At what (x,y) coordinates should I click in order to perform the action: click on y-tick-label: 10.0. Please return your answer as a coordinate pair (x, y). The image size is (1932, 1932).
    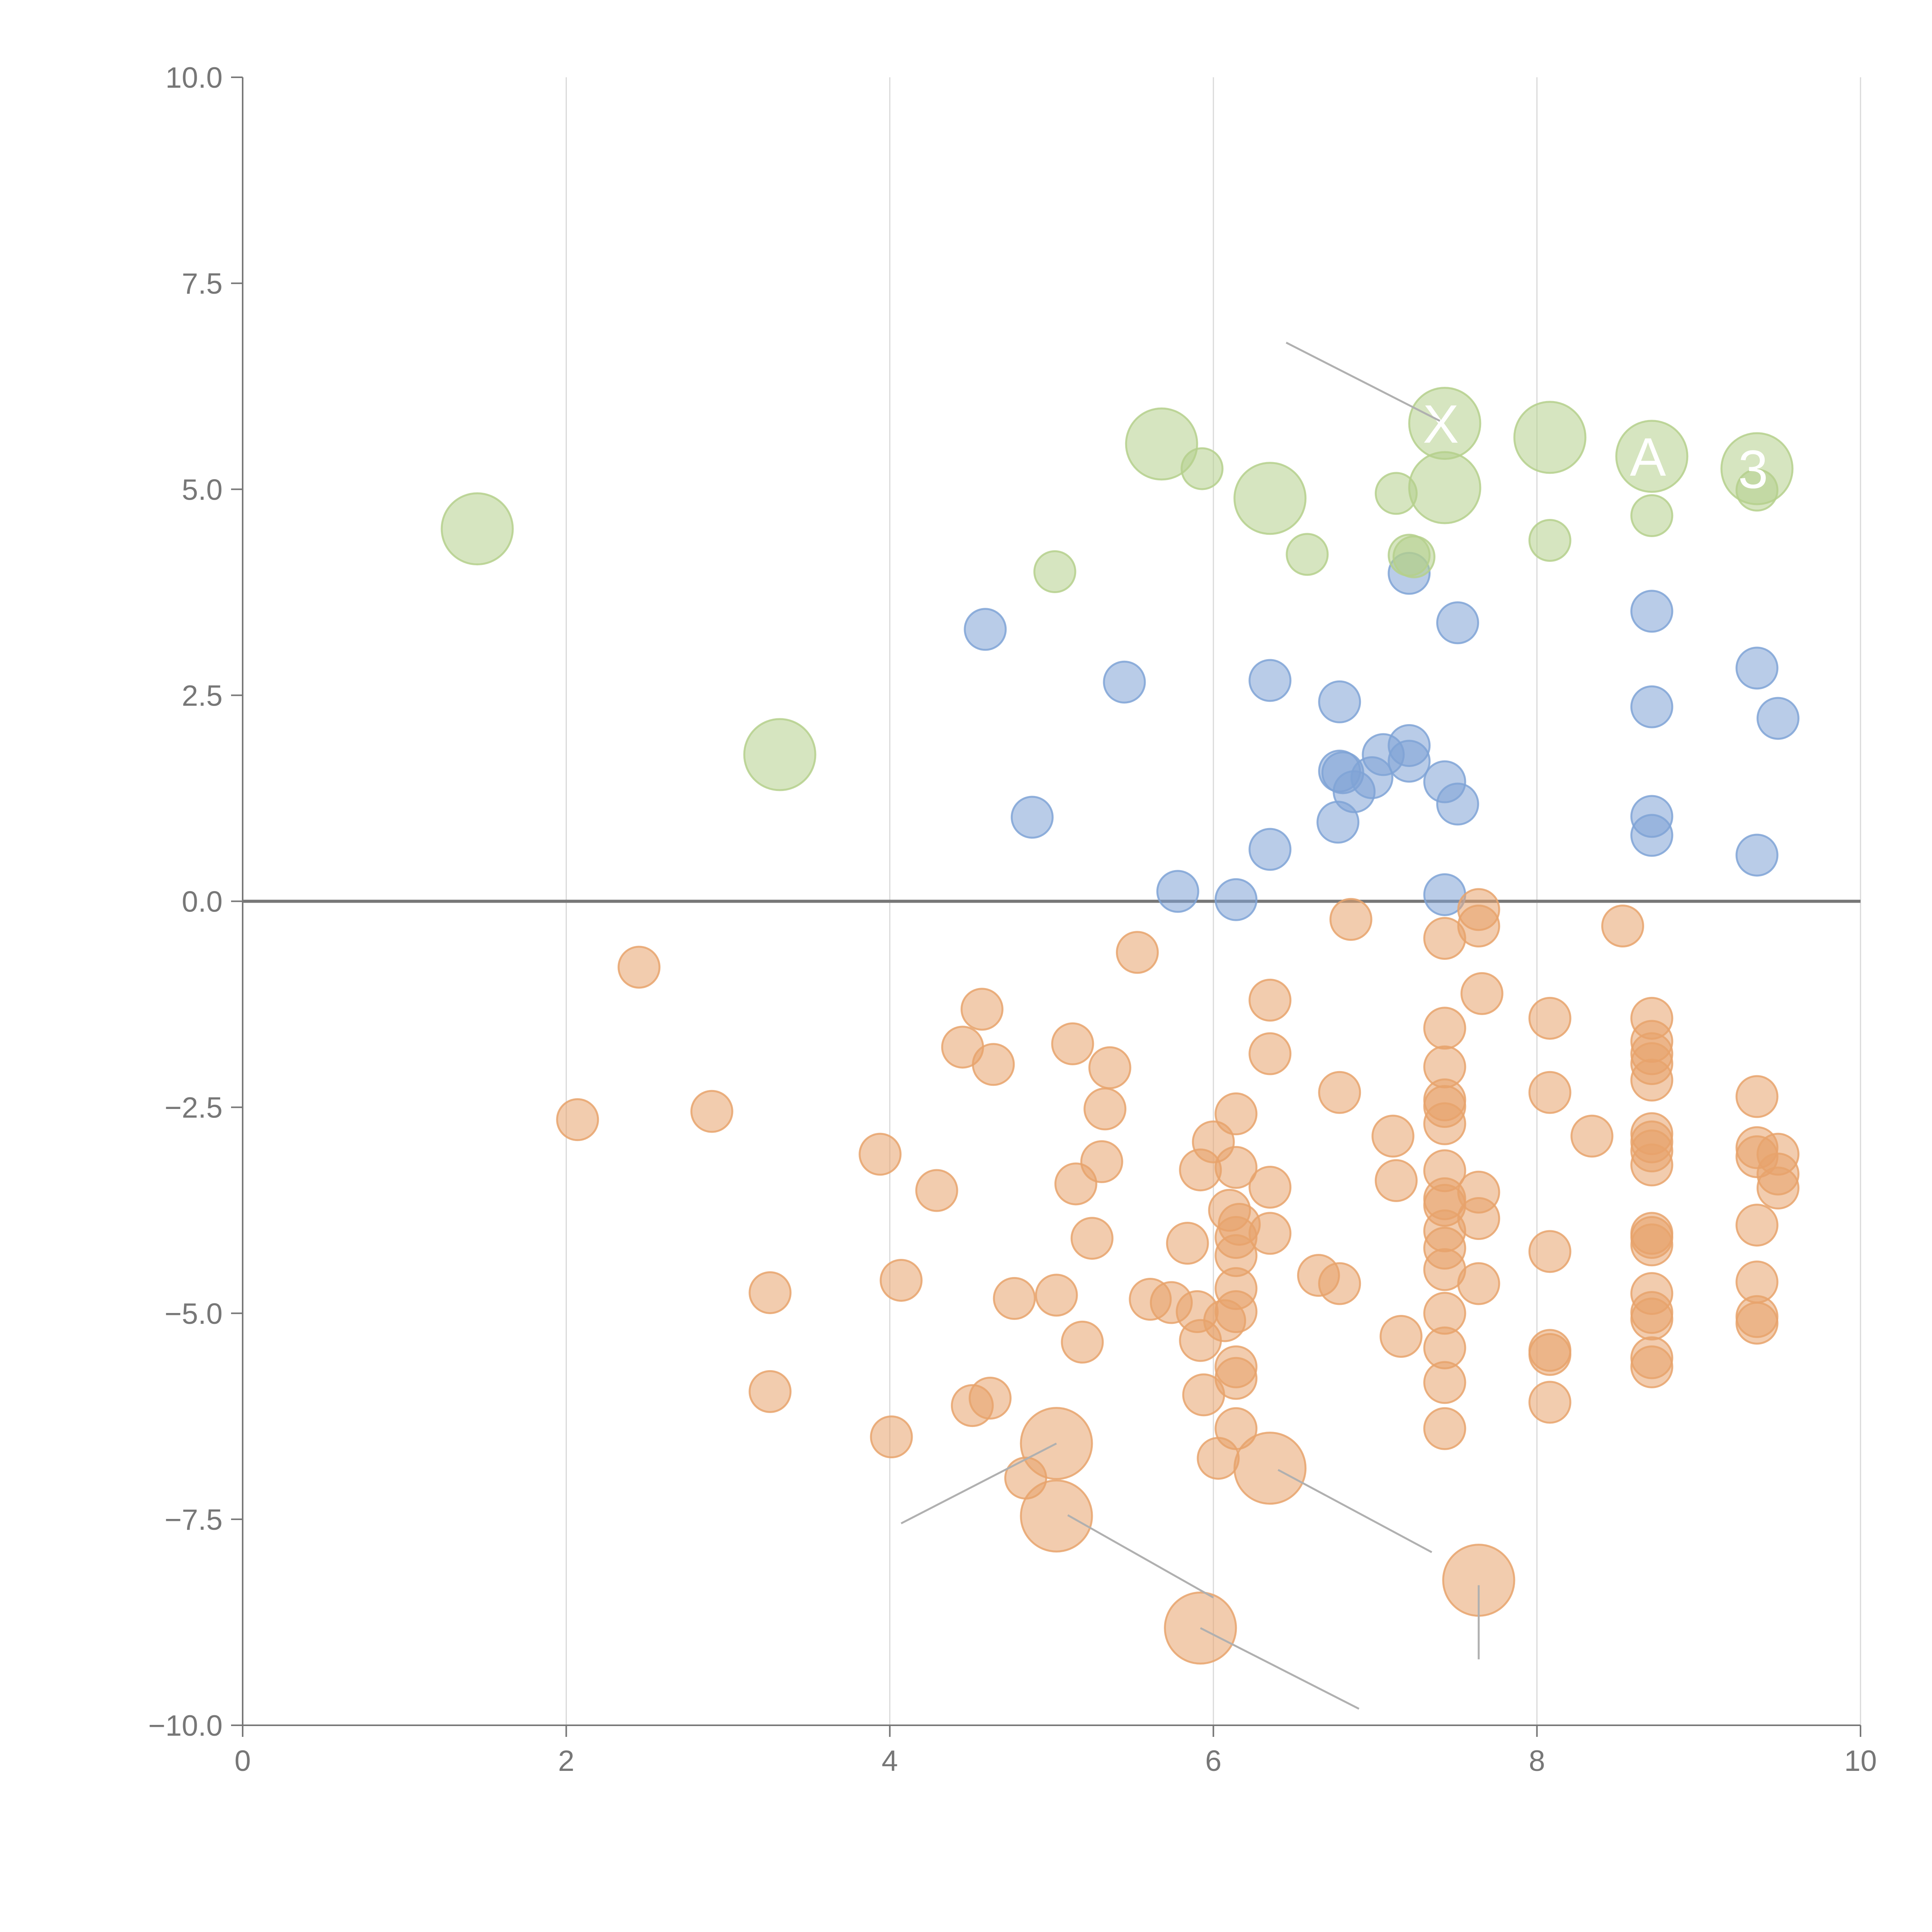
    Looking at the image, I should click on (194, 78).